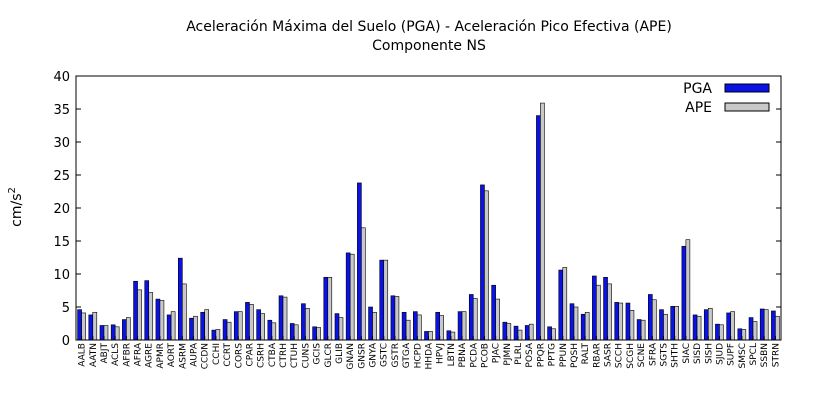 The height and width of the screenshot is (400, 820). What do you see at coordinates (396, 355) in the screenshot?
I see `x-tick-label: GSTR` at bounding box center [396, 355].